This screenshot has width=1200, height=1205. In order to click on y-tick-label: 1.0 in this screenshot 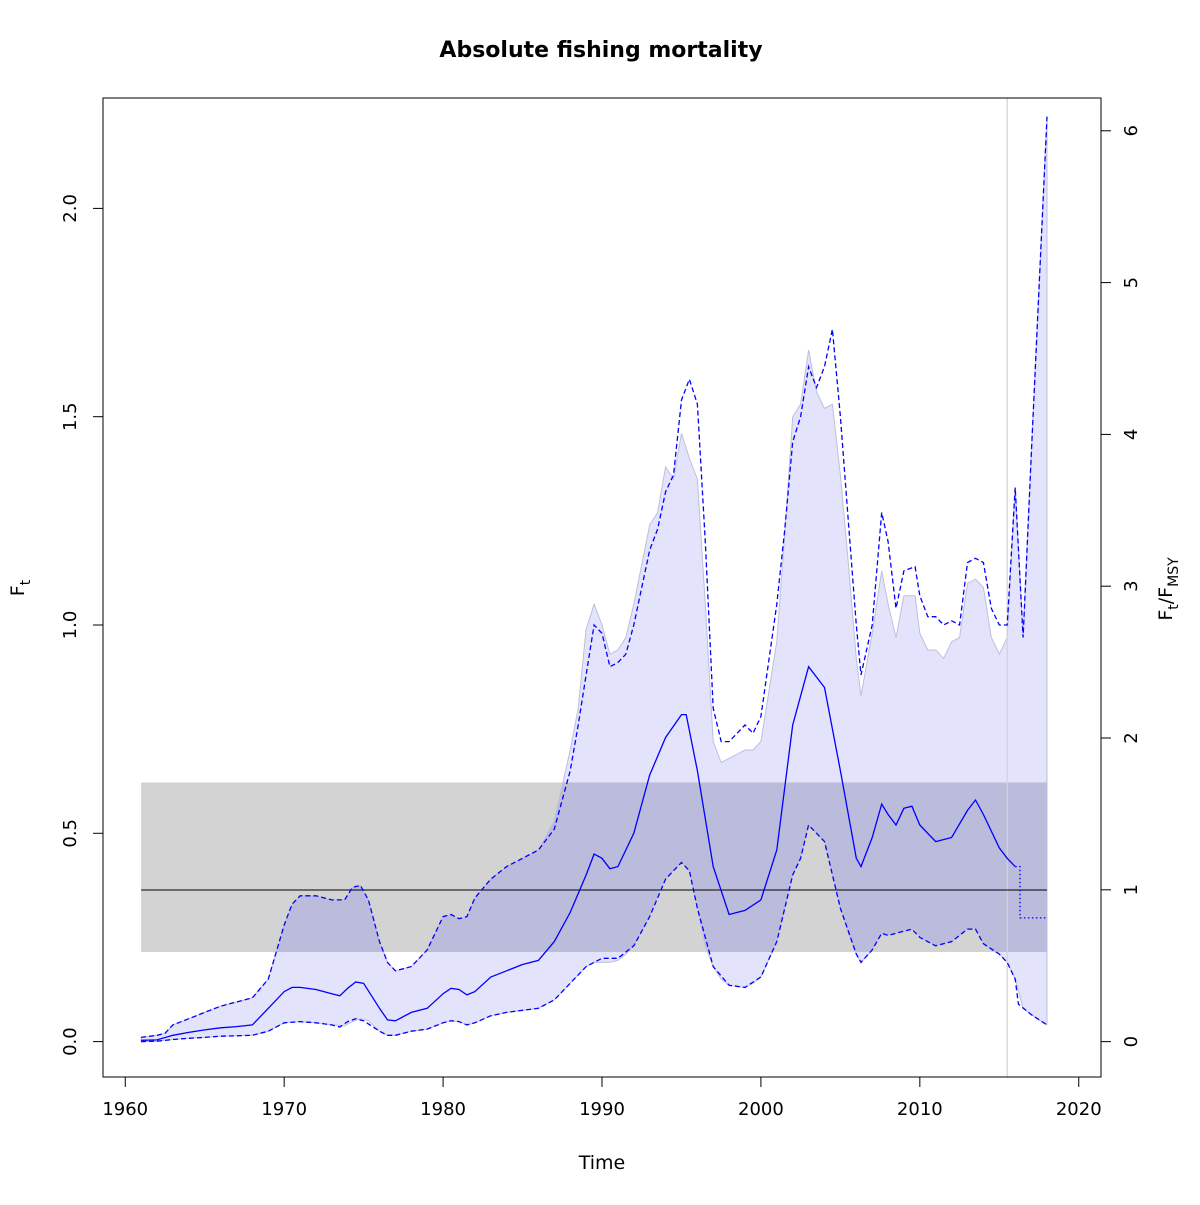, I will do `click(70, 625)`.